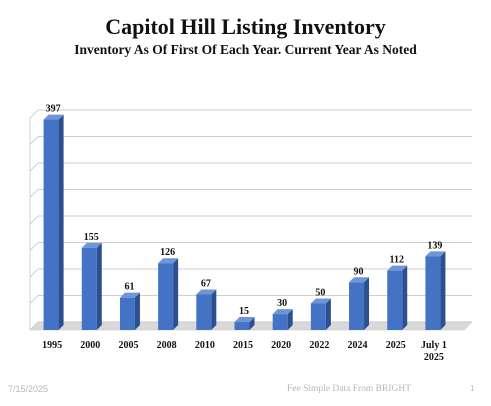  I want to click on data-label: 90, so click(359, 271).